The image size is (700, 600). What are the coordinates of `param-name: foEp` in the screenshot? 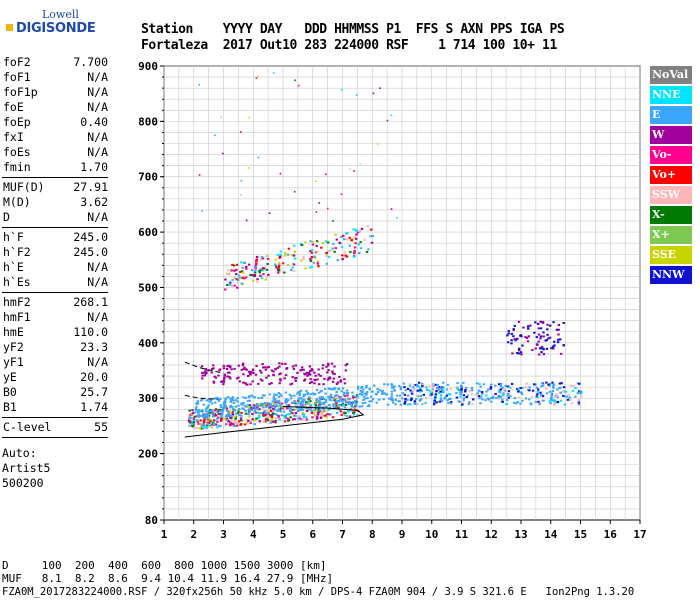 It's located at (17, 122).